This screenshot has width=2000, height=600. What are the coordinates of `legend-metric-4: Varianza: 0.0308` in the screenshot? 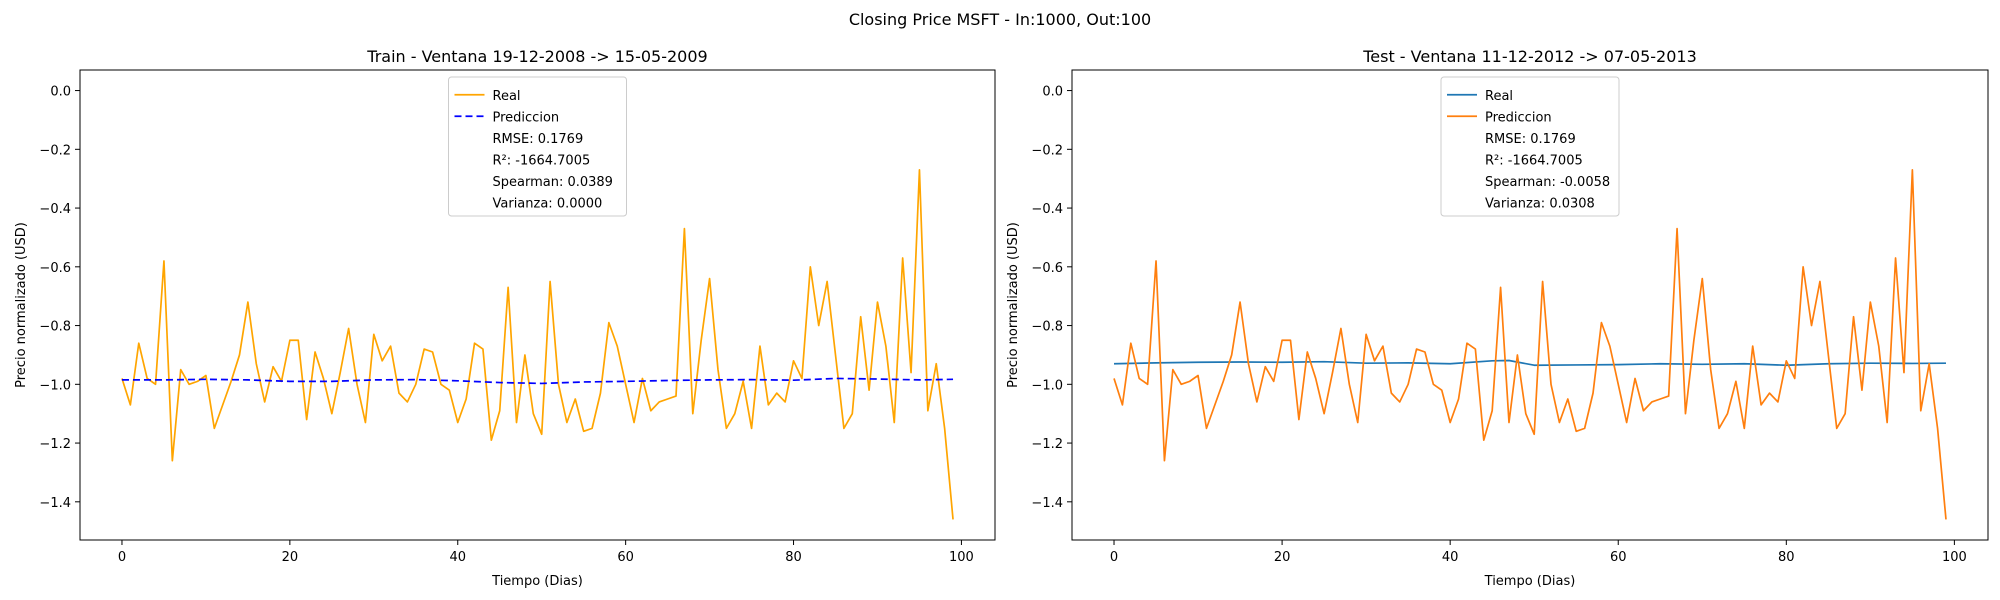 It's located at (1540, 203).